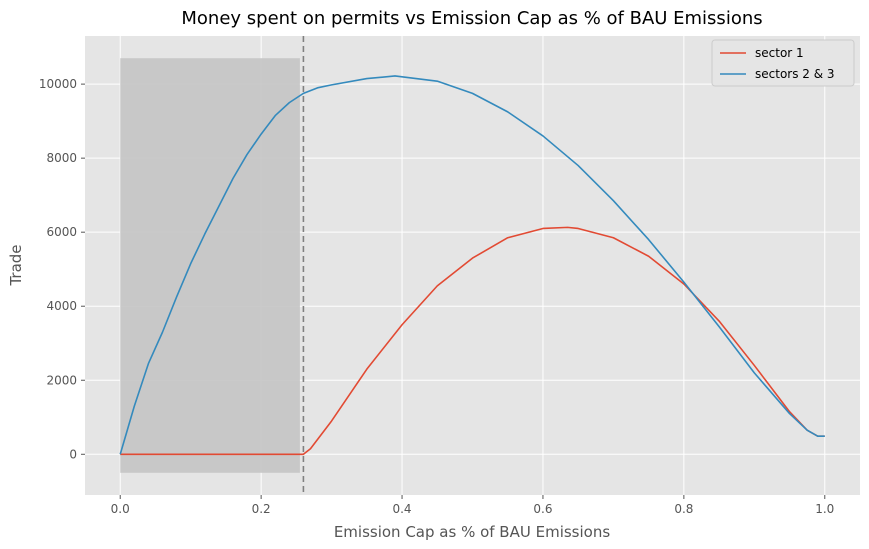 This screenshot has width=869, height=549. I want to click on y-axis-label: Trade, so click(16, 265).